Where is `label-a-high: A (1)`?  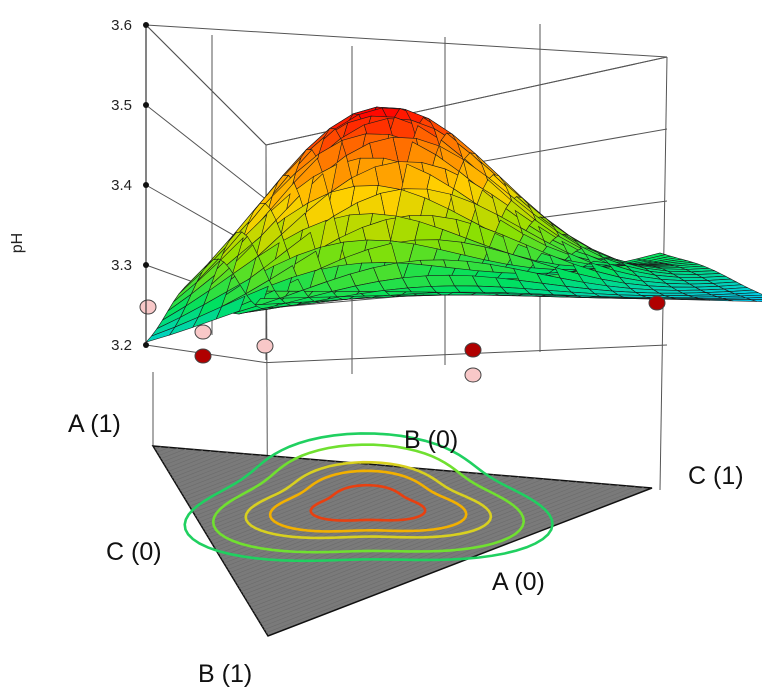
label-a-high: A (1) is located at coordinates (94, 424).